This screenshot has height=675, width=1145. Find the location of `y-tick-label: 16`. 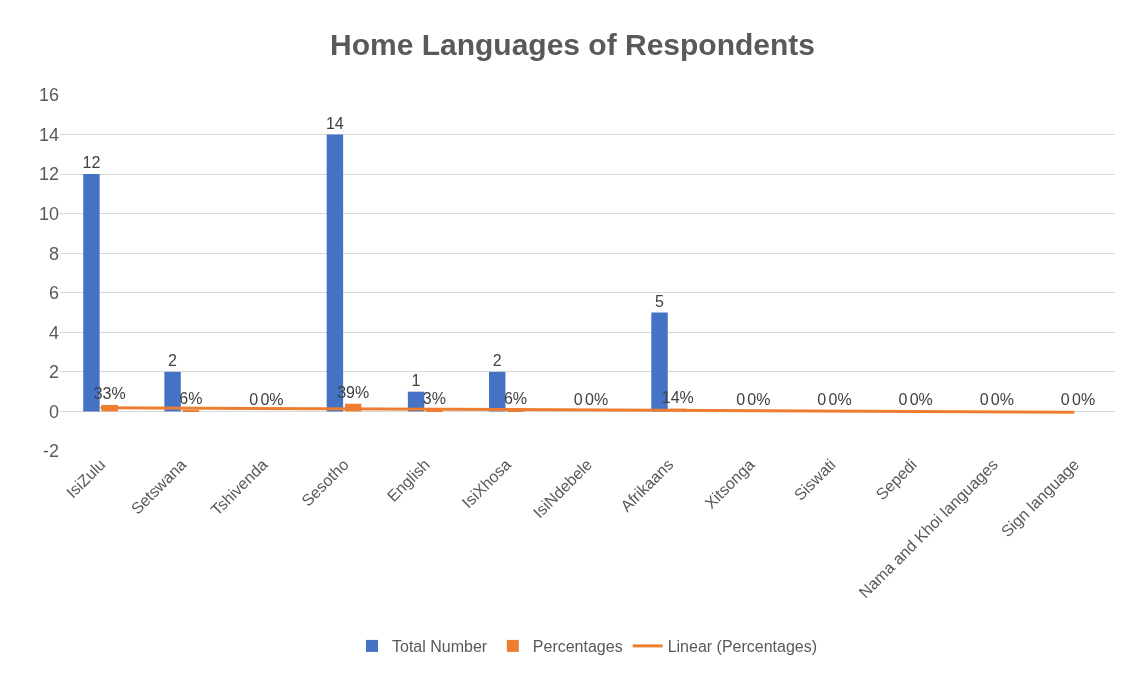

y-tick-label: 16 is located at coordinates (48, 95).